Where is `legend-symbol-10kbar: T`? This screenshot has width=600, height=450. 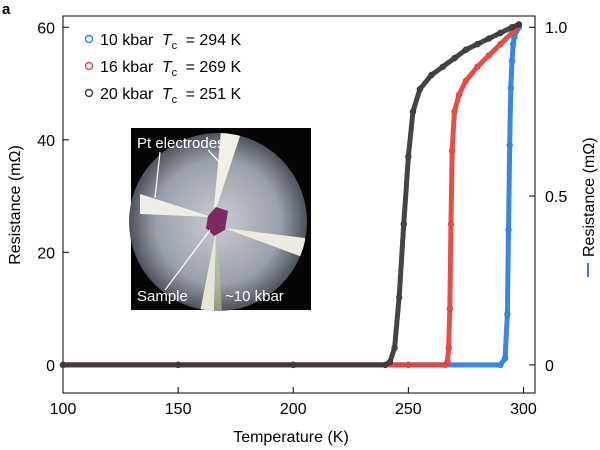
legend-symbol-10kbar: T is located at coordinates (167, 40).